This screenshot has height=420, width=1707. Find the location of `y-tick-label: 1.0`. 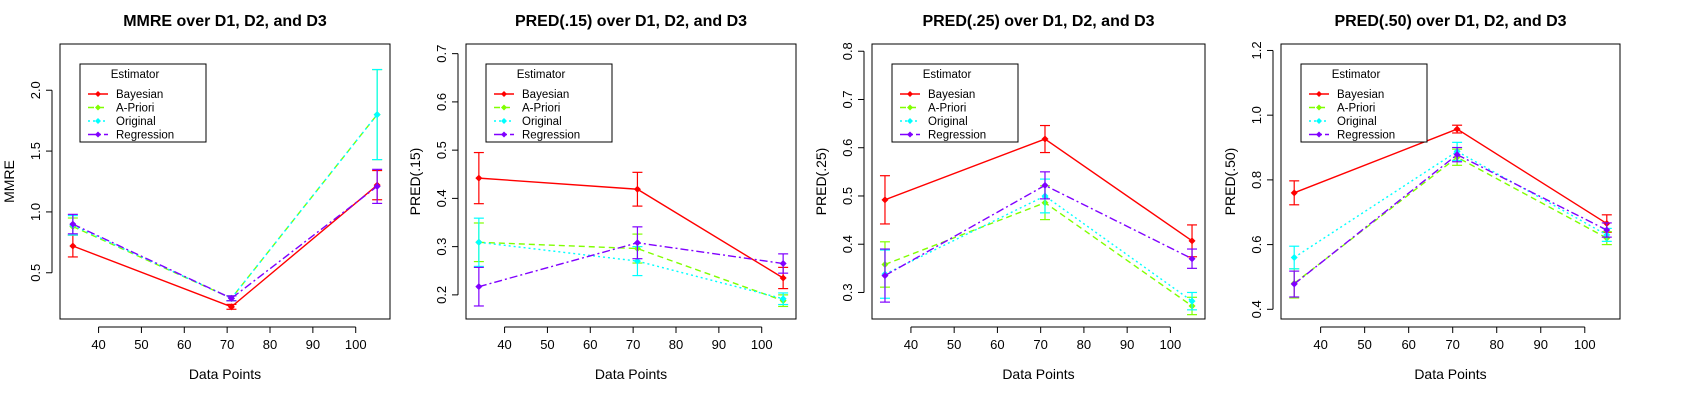

y-tick-label: 1.0 is located at coordinates (35, 212).